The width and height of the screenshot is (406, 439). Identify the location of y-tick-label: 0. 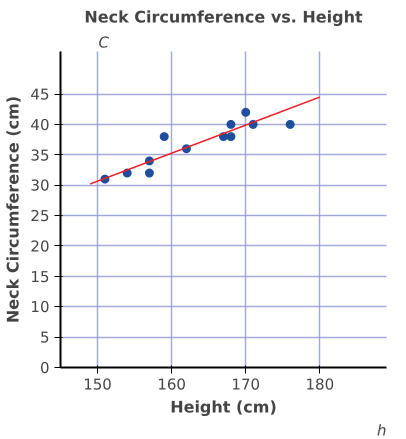
(45, 368).